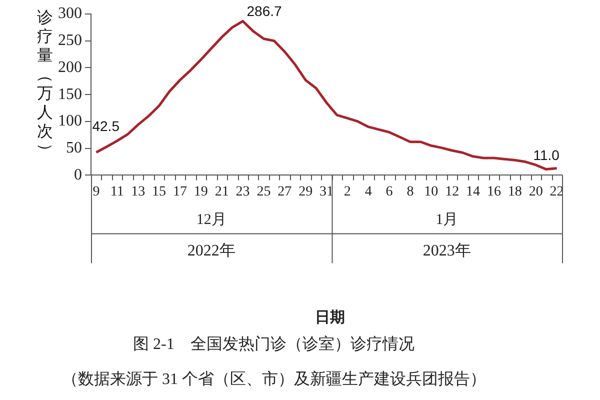 The image size is (600, 400). Describe the element at coordinates (431, 192) in the screenshot. I see `x-tick-label: 10` at that location.